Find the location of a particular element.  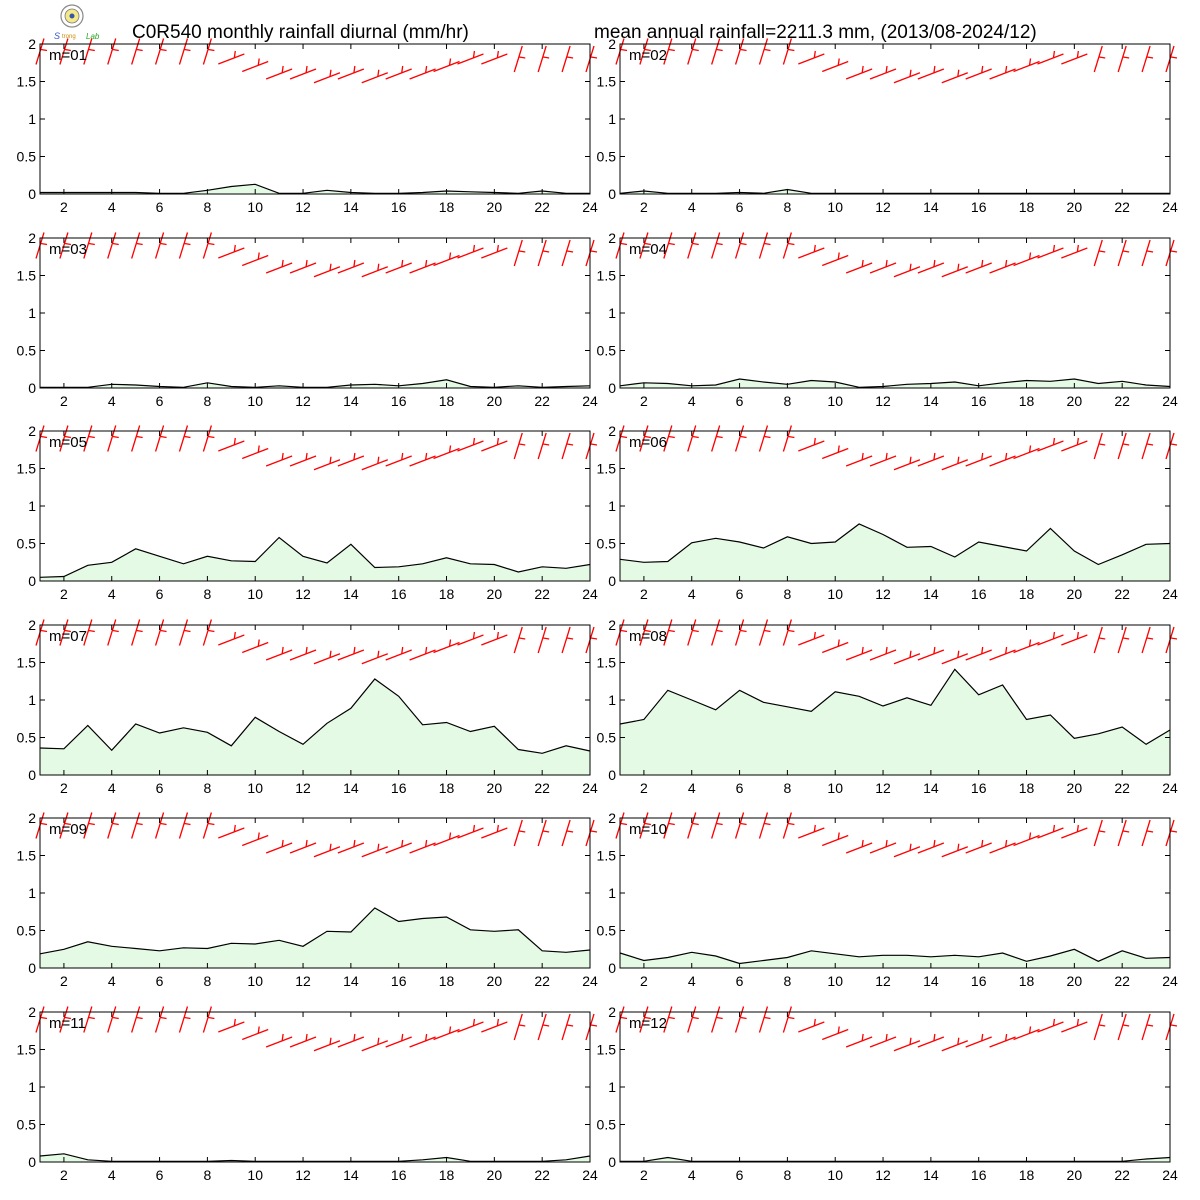

y-tick-label: 0 is located at coordinates (612, 194).